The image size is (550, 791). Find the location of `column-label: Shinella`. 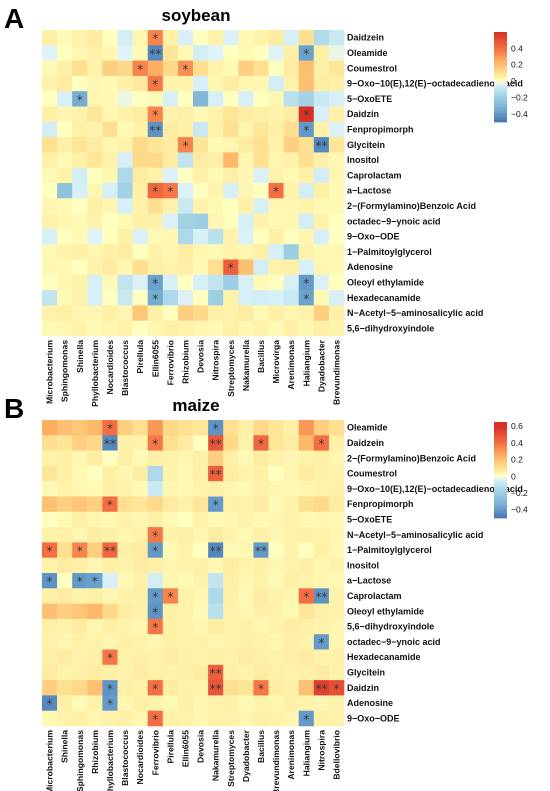

column-label: Shinella is located at coordinates (80, 356).